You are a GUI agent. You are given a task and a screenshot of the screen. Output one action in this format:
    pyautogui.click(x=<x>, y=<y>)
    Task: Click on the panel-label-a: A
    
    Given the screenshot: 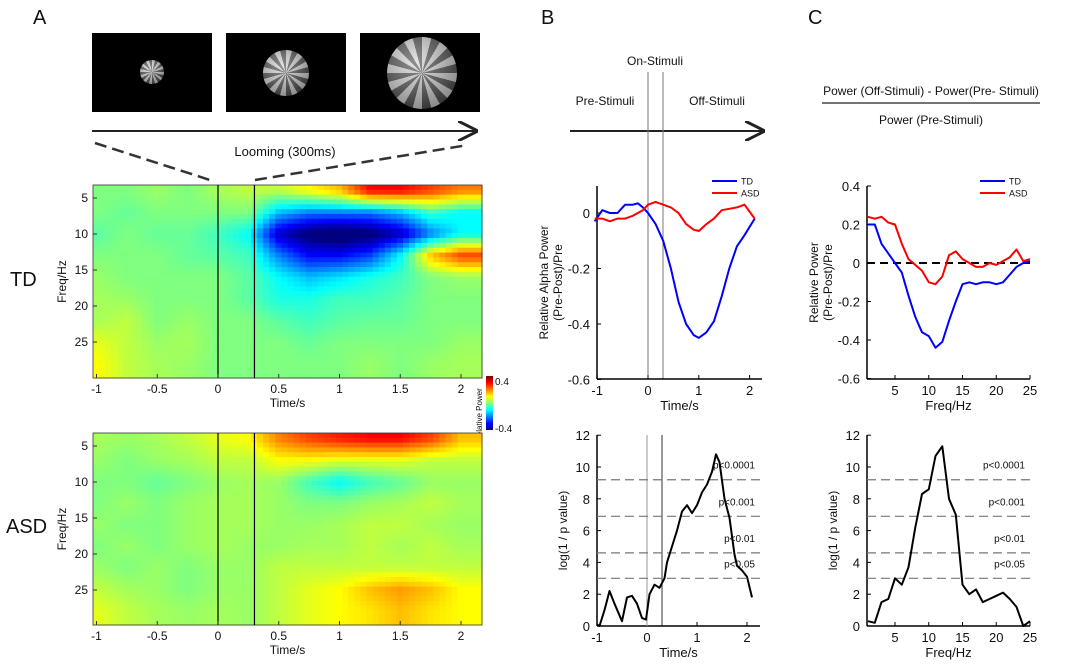 What is the action you would take?
    pyautogui.click(x=40, y=18)
    